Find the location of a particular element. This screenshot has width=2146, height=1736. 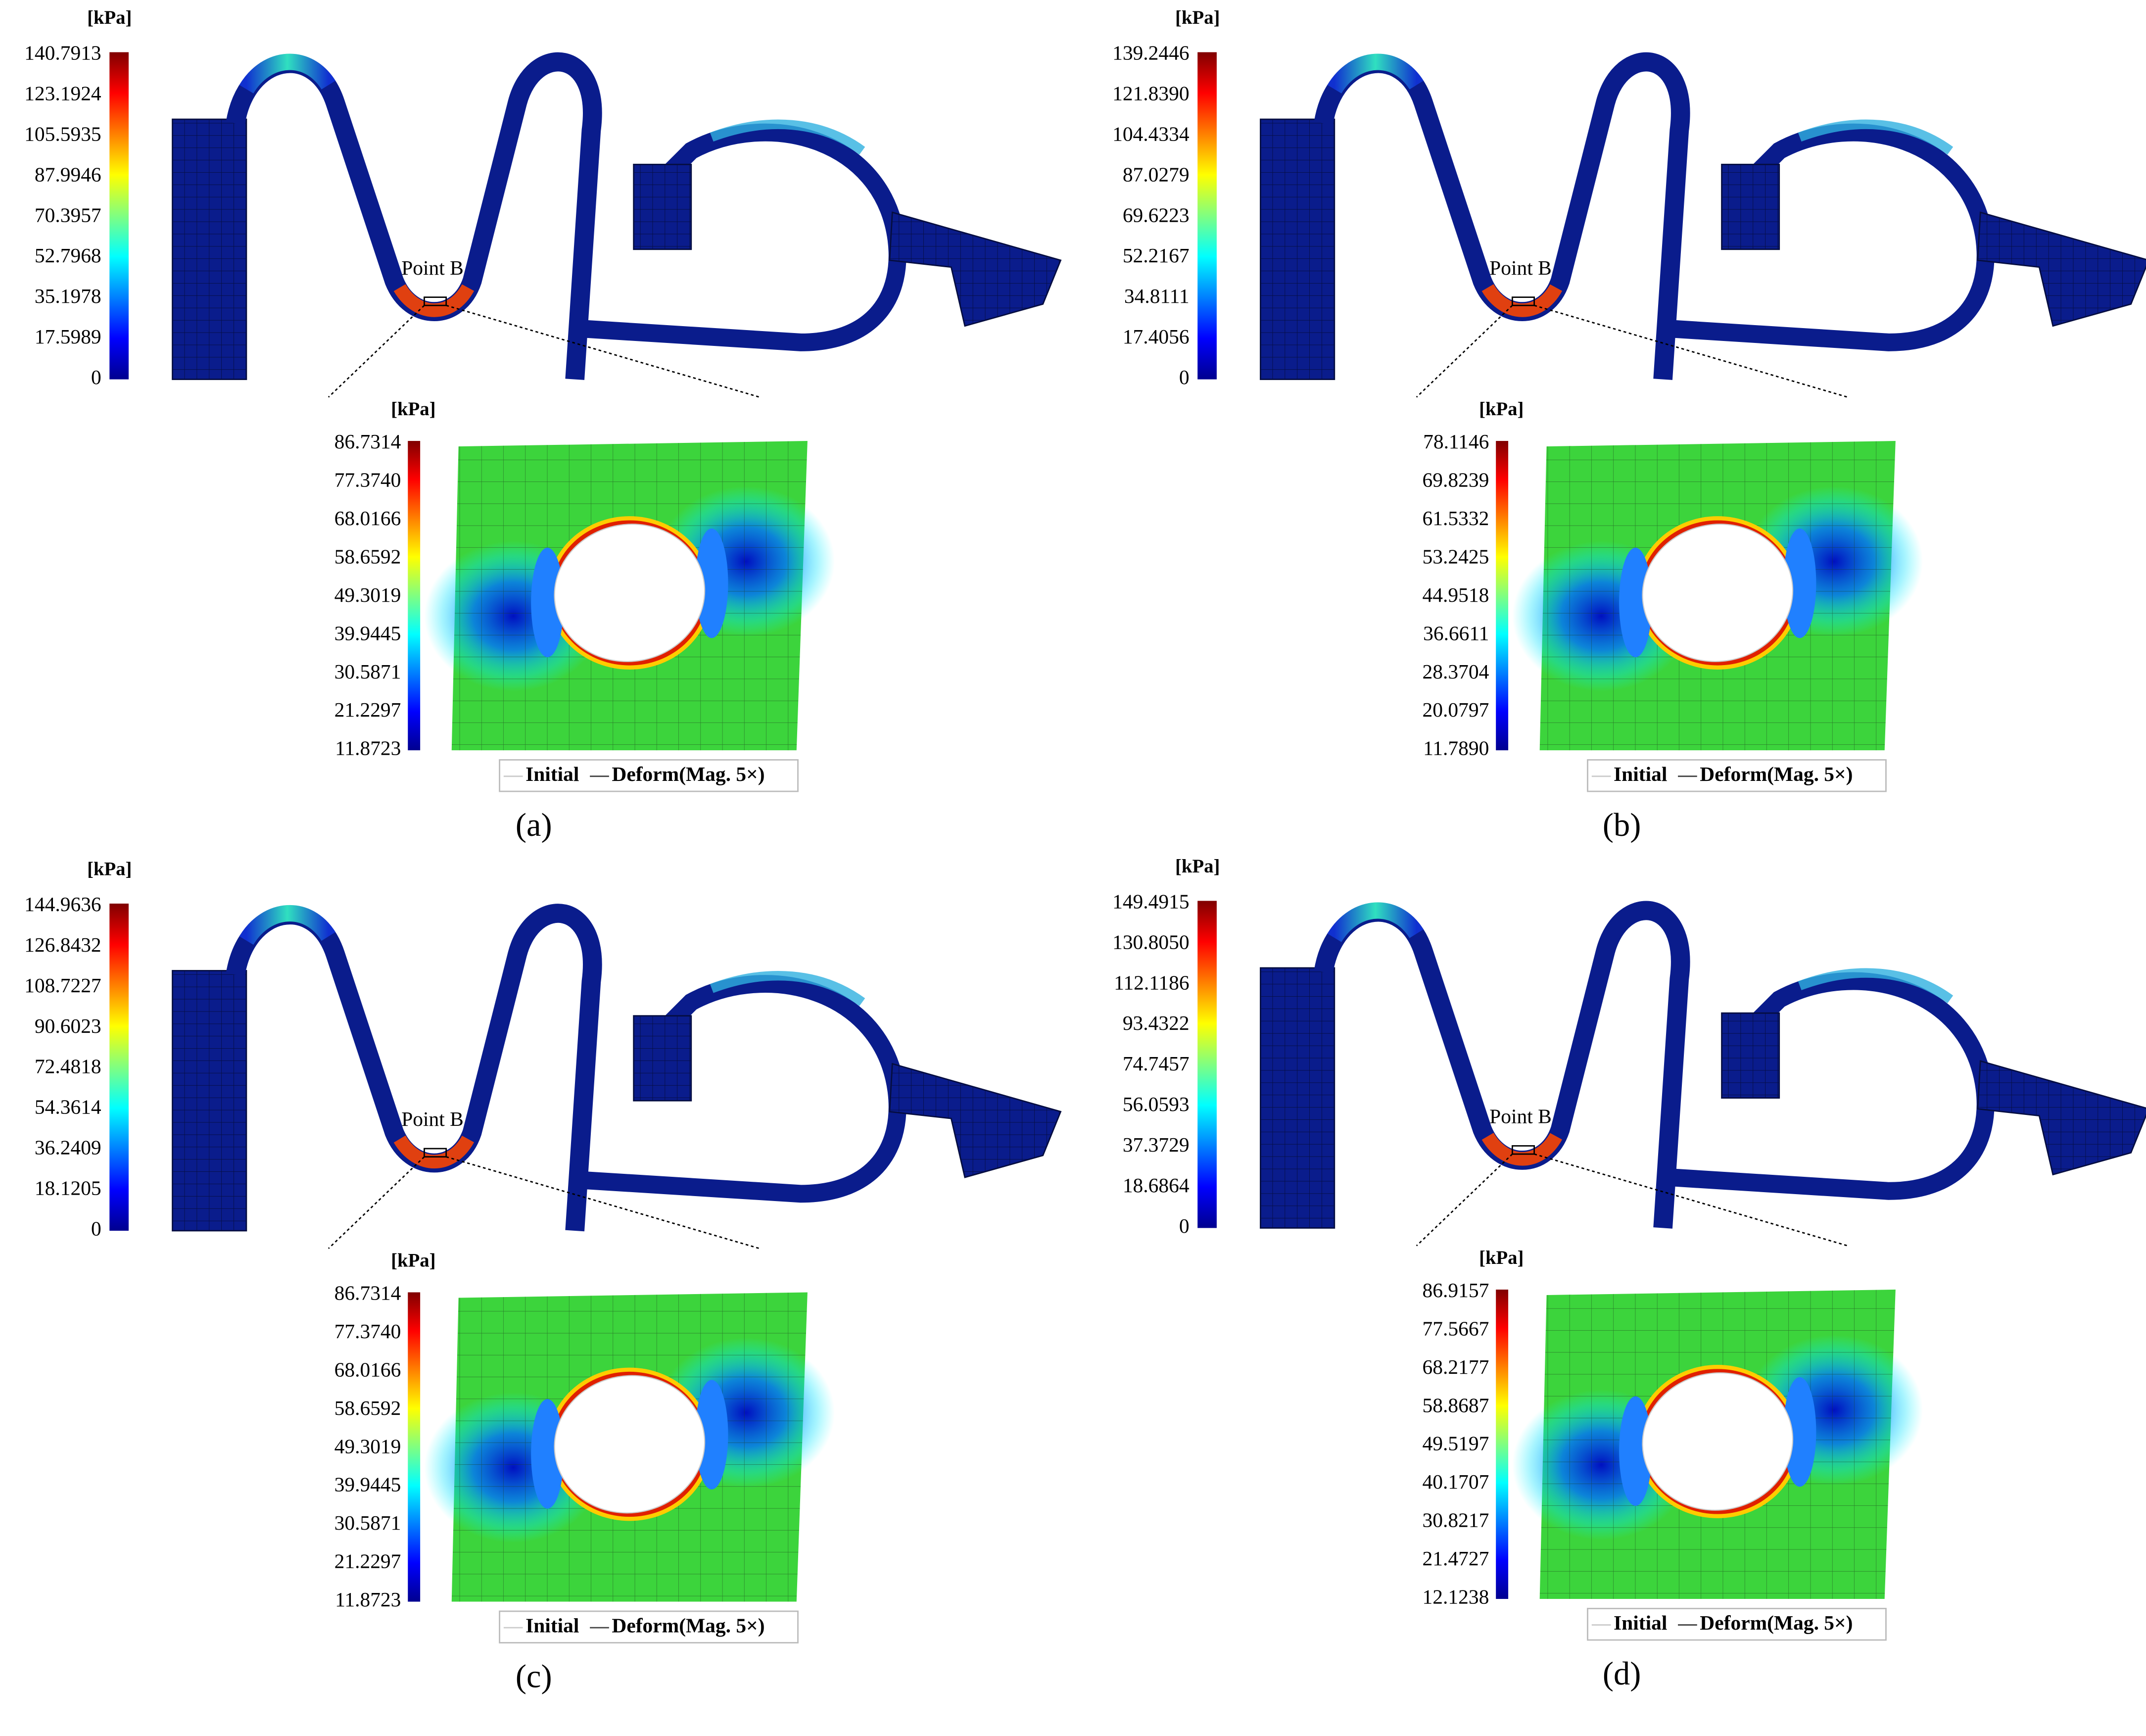

colorbar-tick-label: 69.6223 is located at coordinates (1157, 214).